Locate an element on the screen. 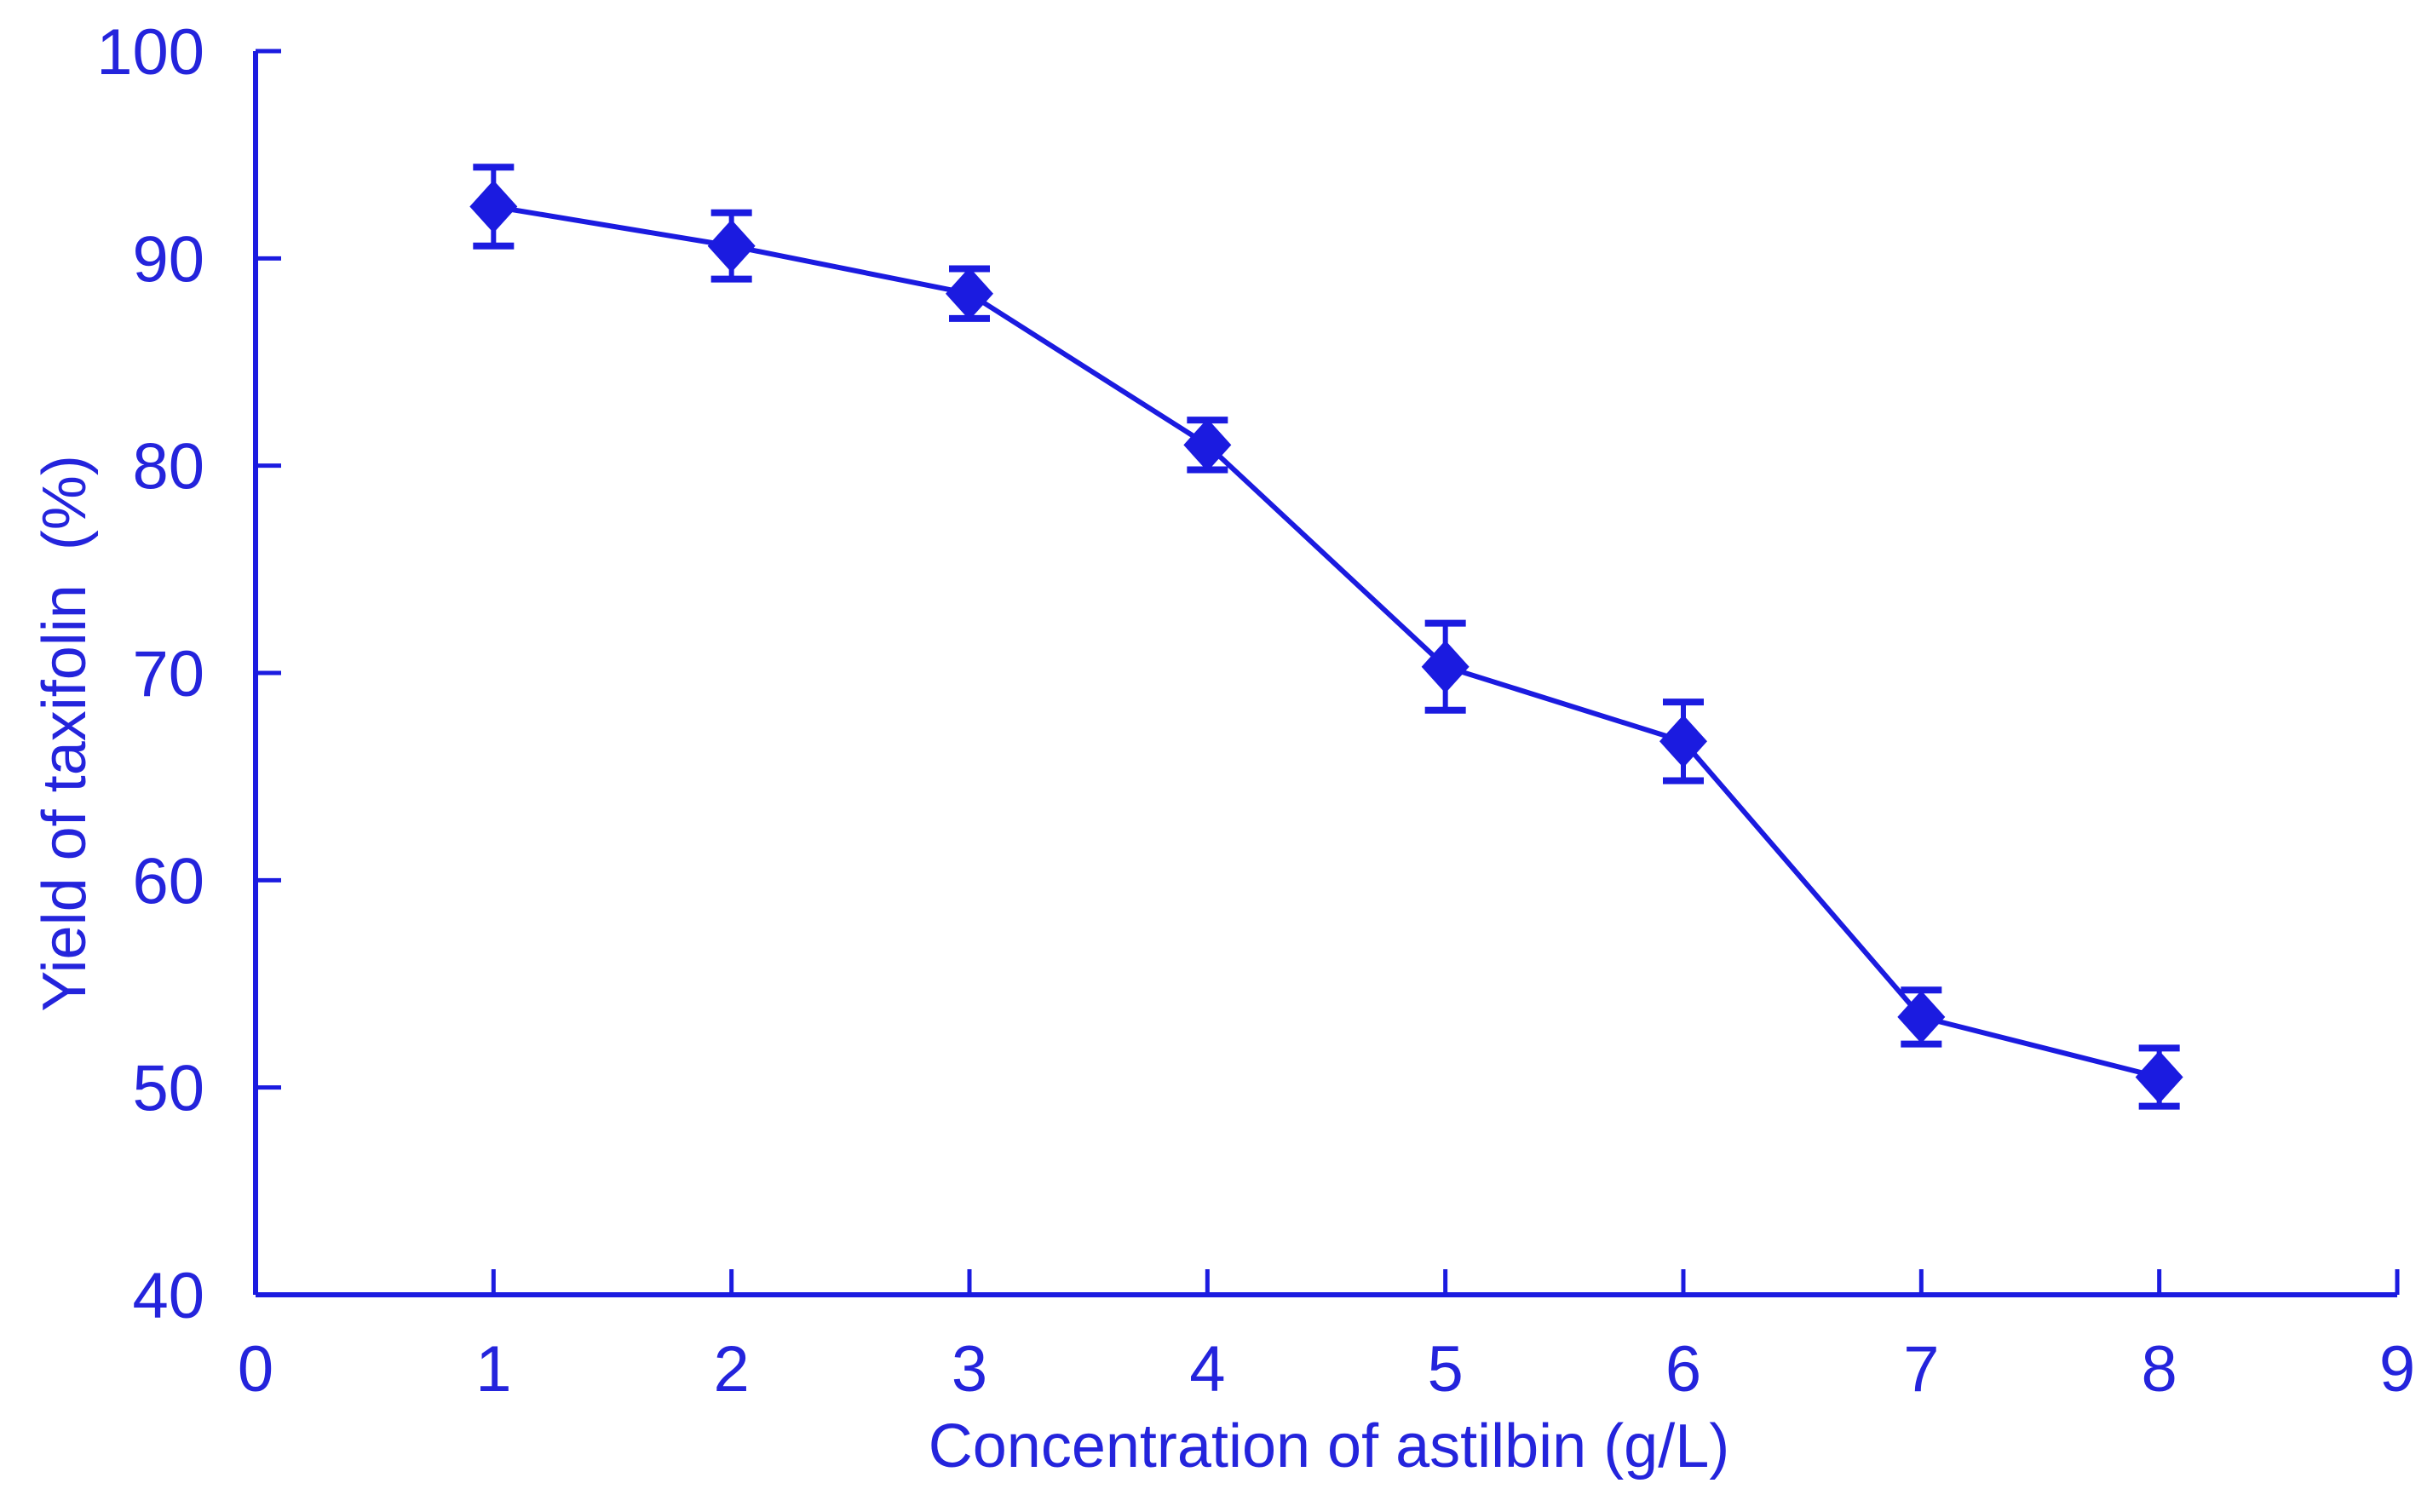  x-tick-label: 1 is located at coordinates (493, 1369).